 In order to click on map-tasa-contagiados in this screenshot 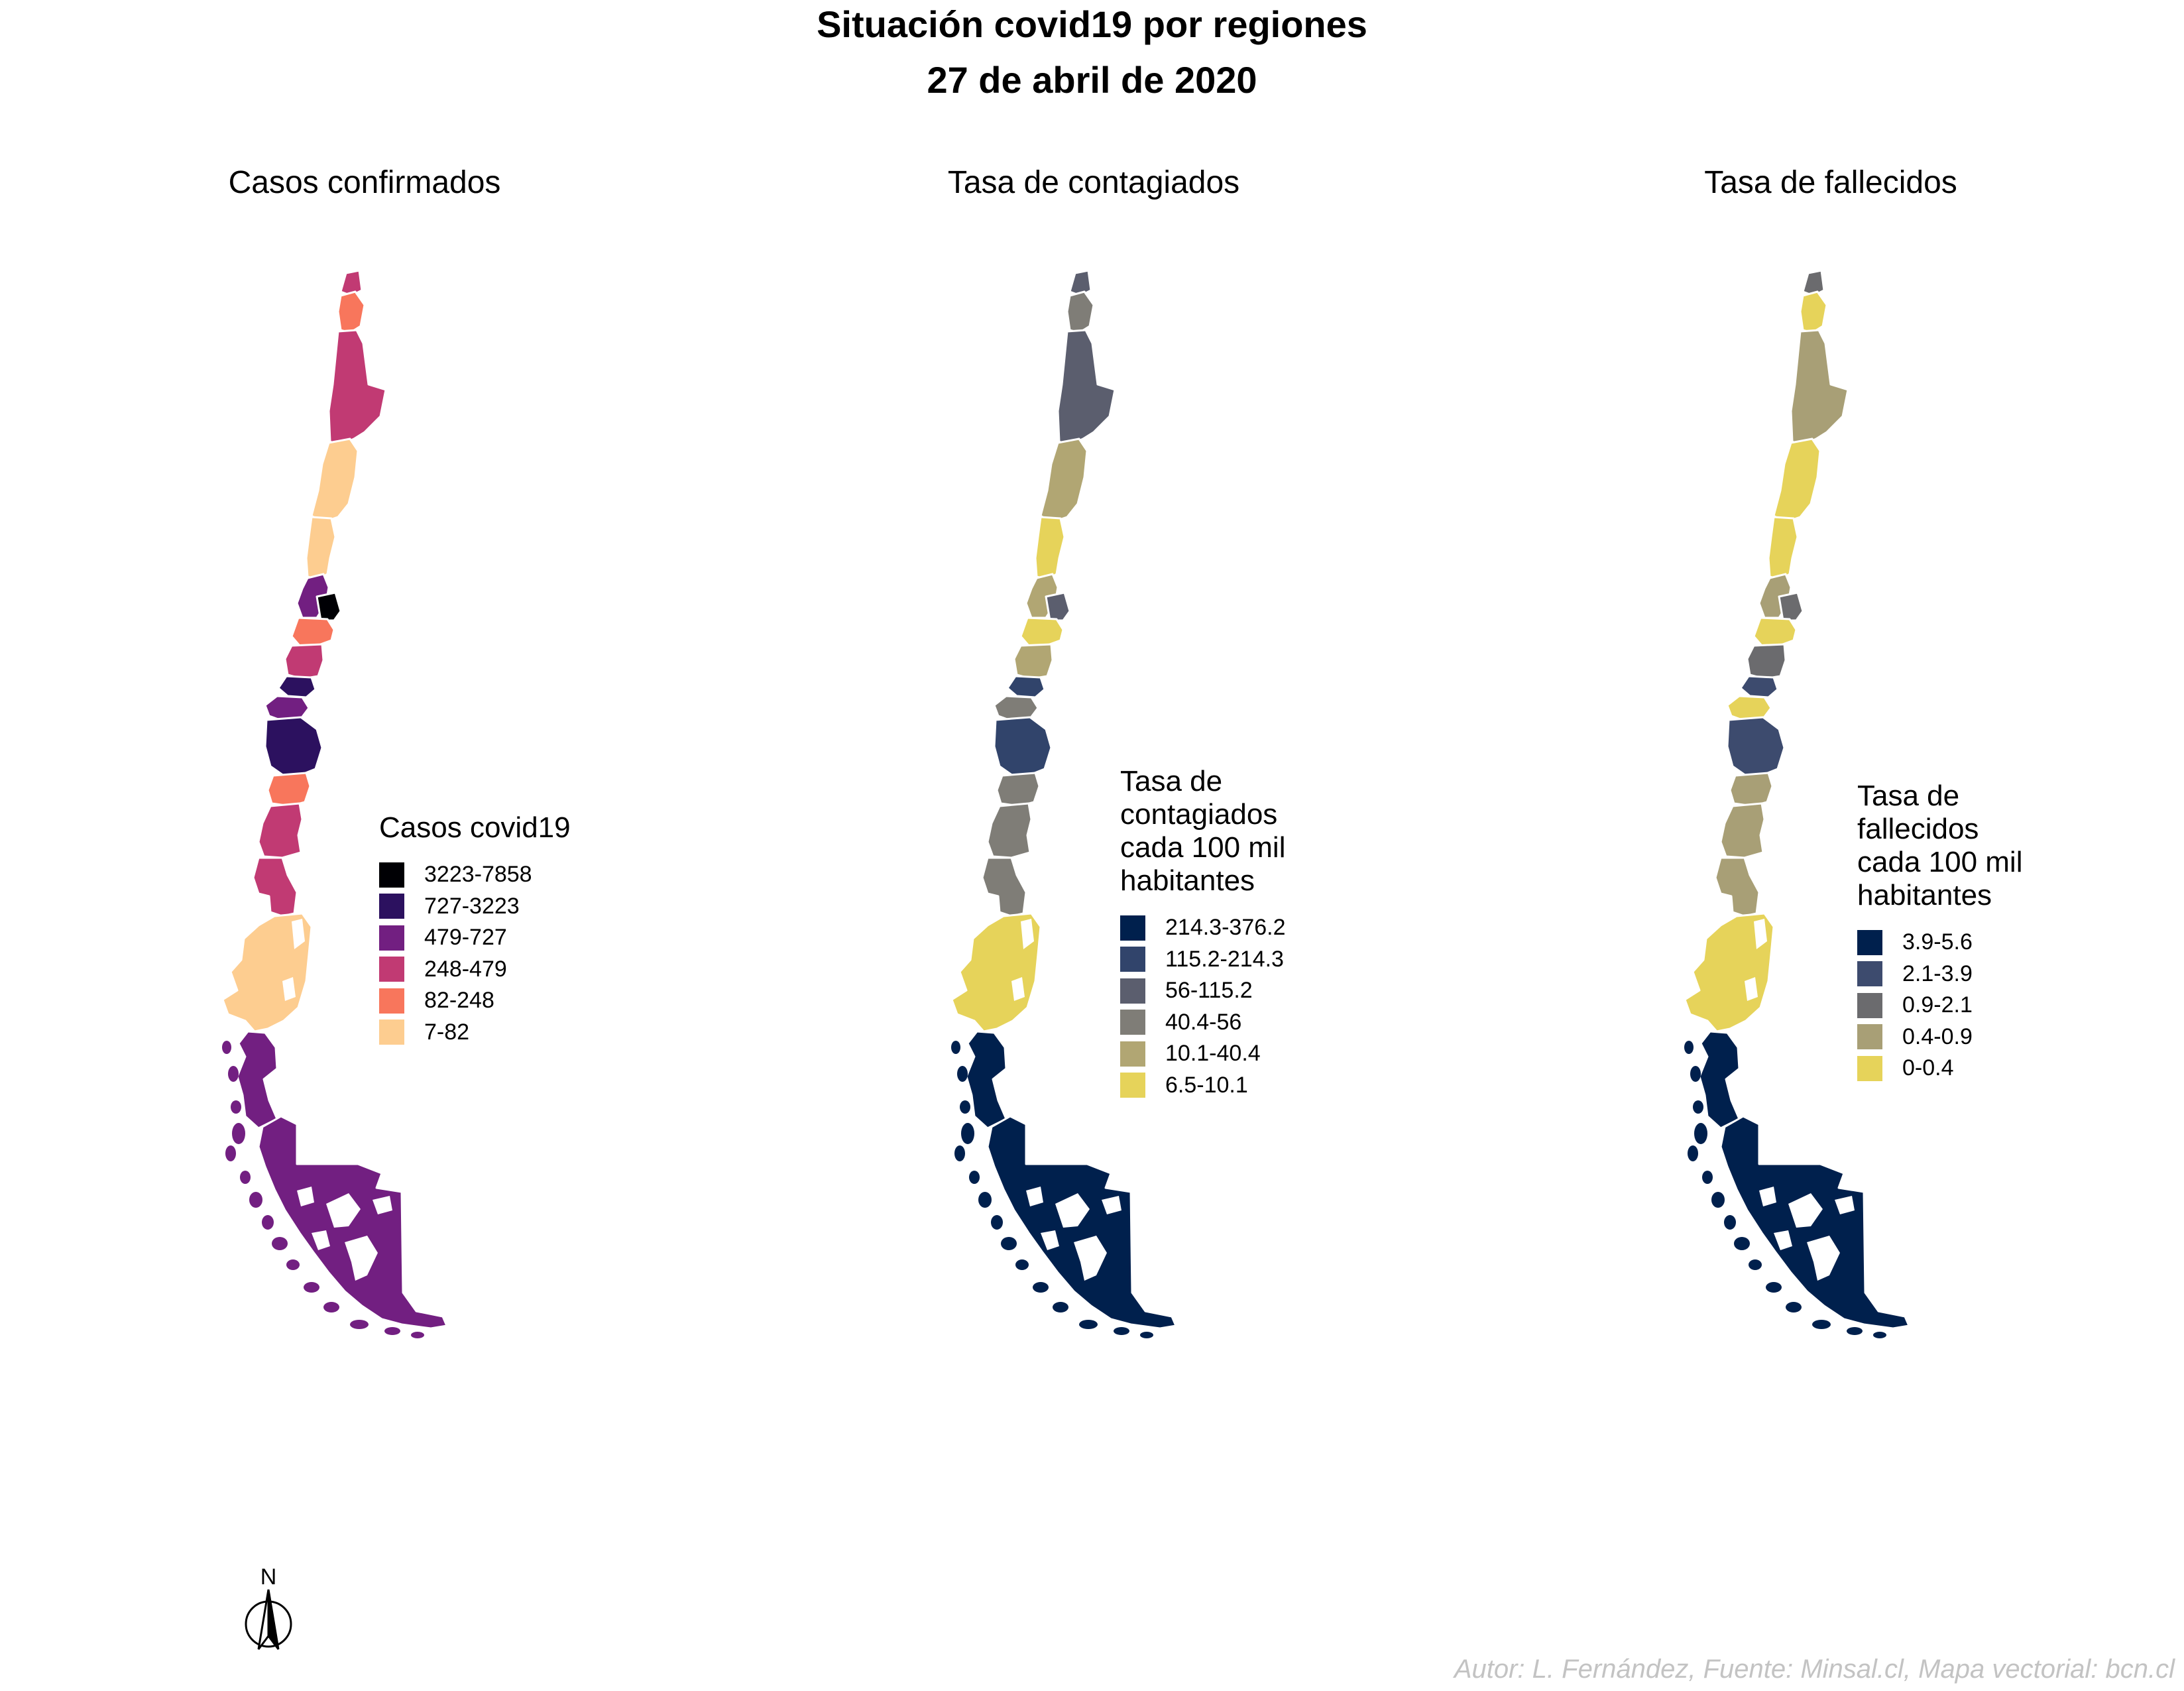, I will do `click(1063, 803)`.